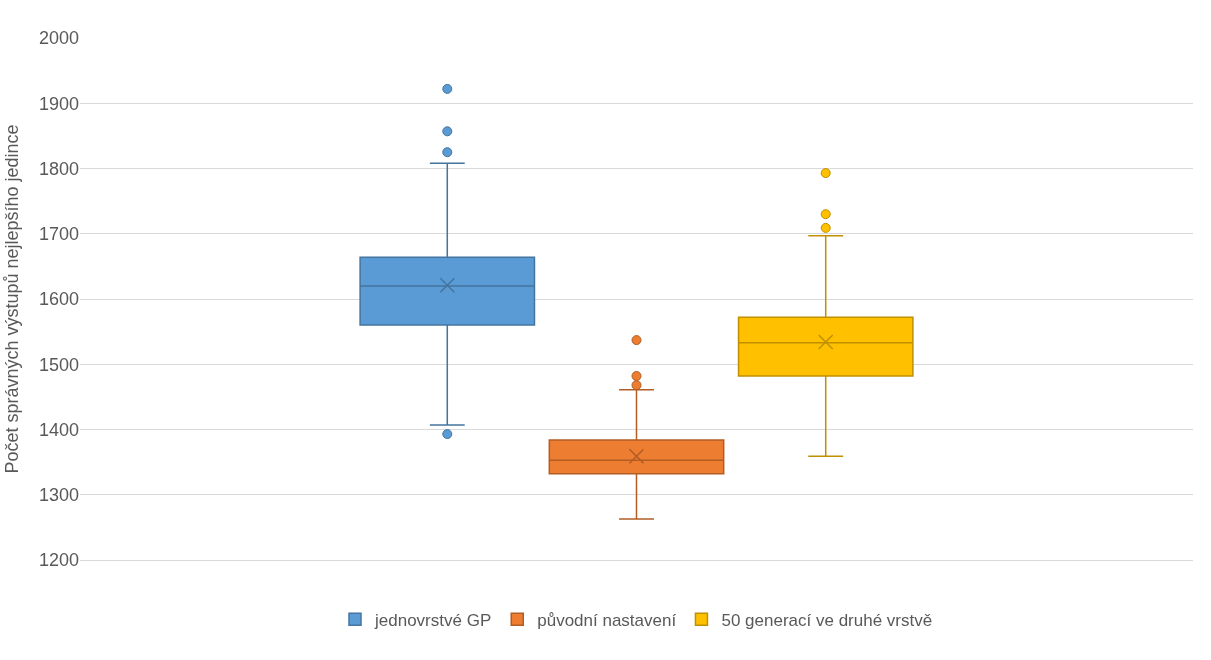 The width and height of the screenshot is (1211, 660). What do you see at coordinates (58, 234) in the screenshot?
I see `y-tick-label: 1700` at bounding box center [58, 234].